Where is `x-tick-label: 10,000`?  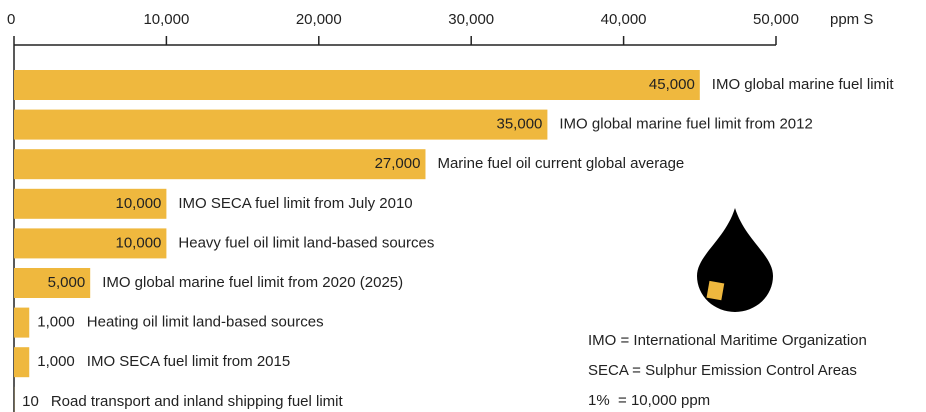 x-tick-label: 10,000 is located at coordinates (166, 19).